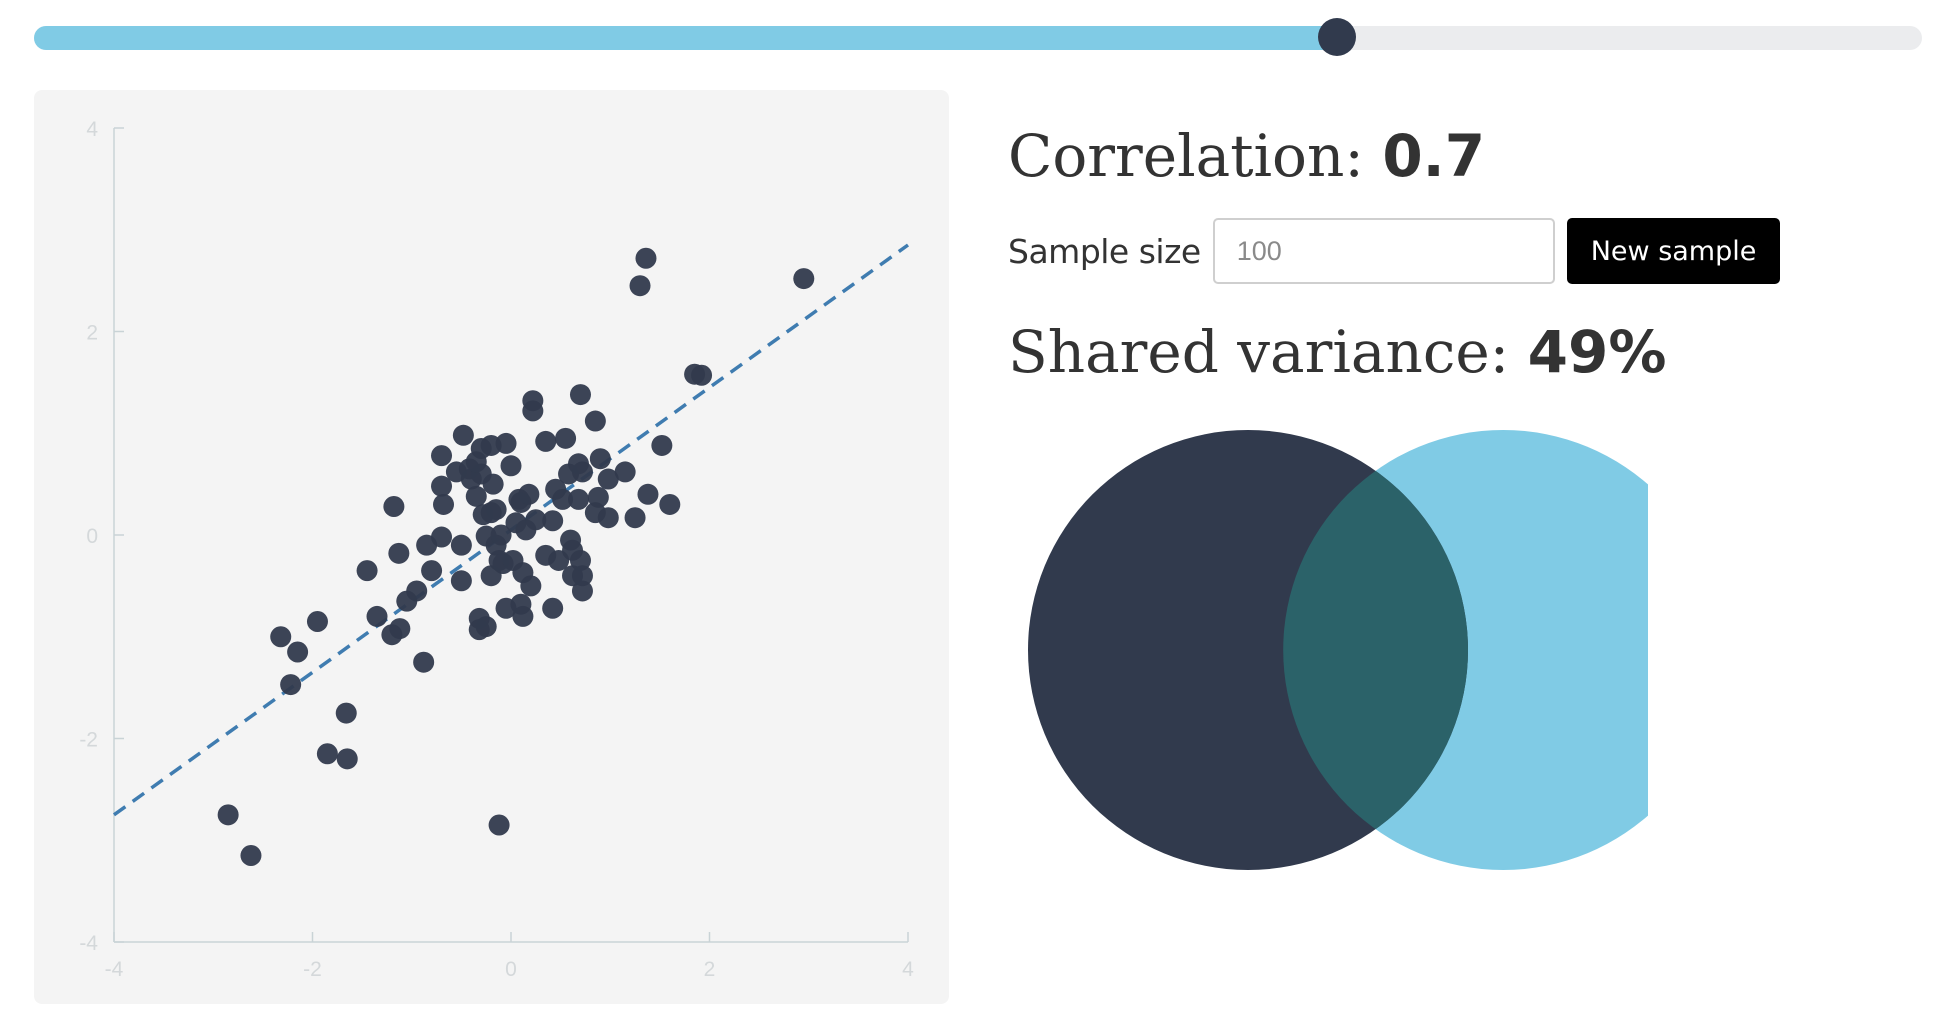  Describe the element at coordinates (511, 969) in the screenshot. I see `x-tick-label: 0` at that location.